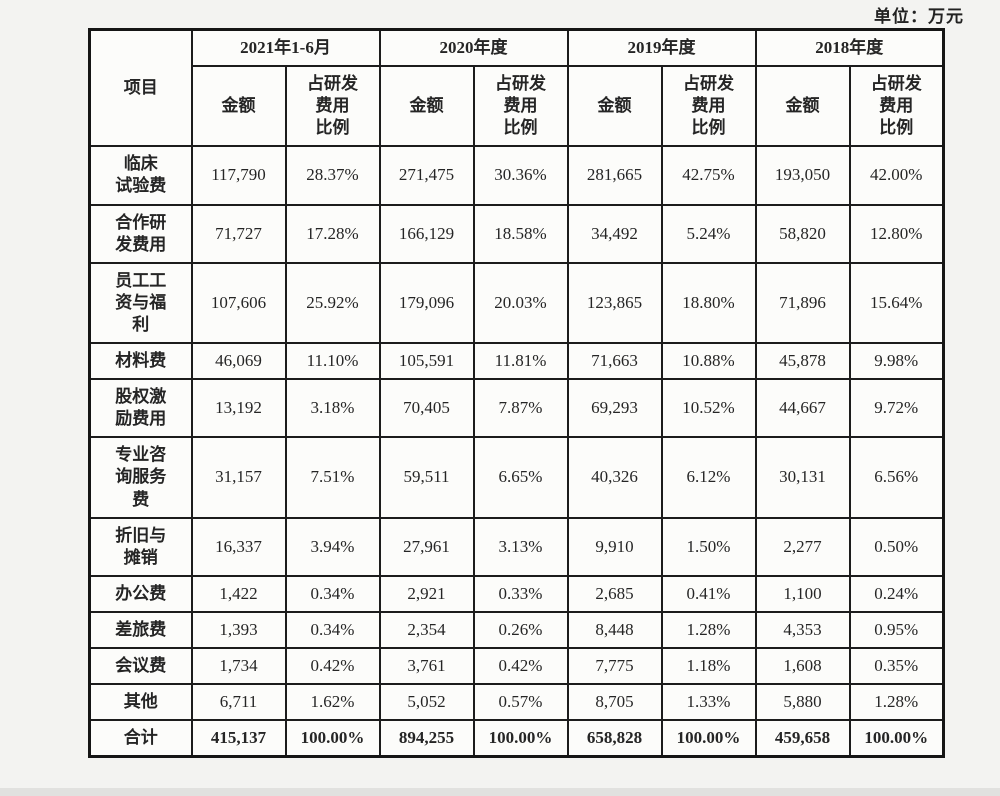 This screenshot has width=1000, height=796. What do you see at coordinates (140, 666) in the screenshot?
I see `row-label: 会议费` at bounding box center [140, 666].